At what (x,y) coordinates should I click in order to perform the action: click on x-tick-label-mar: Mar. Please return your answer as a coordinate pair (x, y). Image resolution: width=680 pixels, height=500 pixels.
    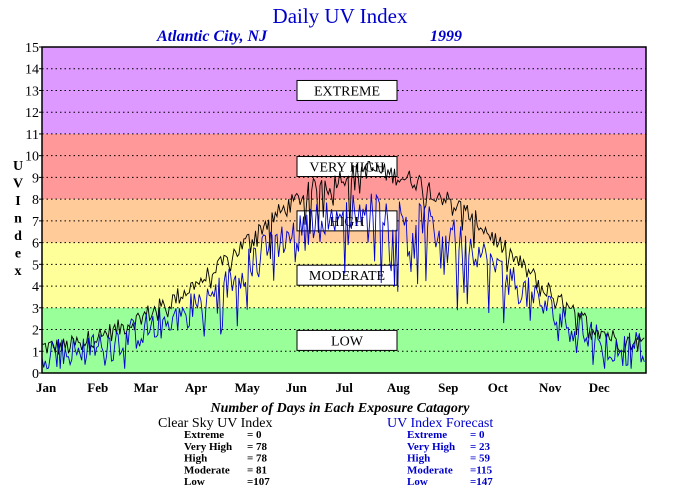
    Looking at the image, I should click on (146, 387).